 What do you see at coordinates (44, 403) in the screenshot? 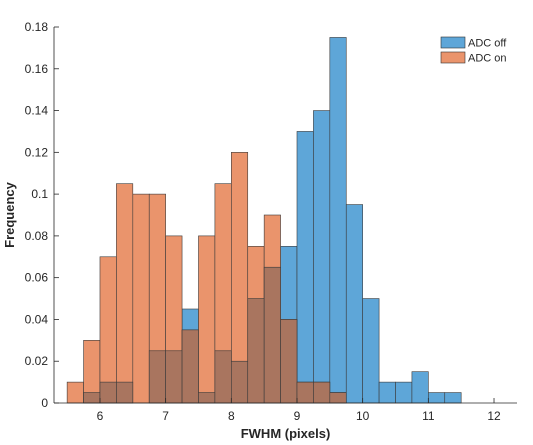
I see `y-tick-label: 0` at bounding box center [44, 403].